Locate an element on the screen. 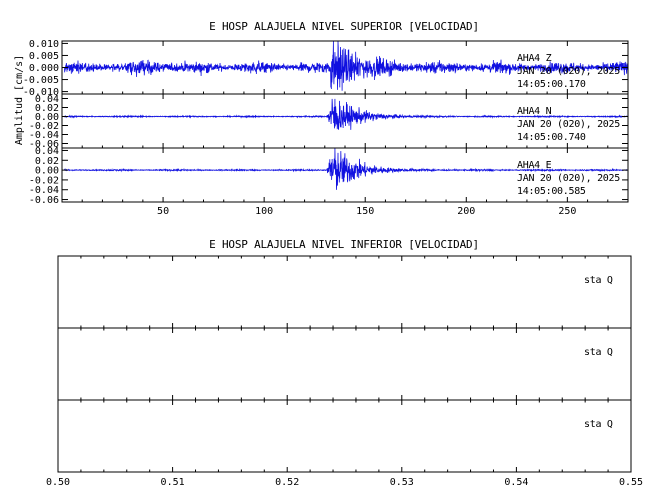  x-tick-label: 200 is located at coordinates (466, 211).